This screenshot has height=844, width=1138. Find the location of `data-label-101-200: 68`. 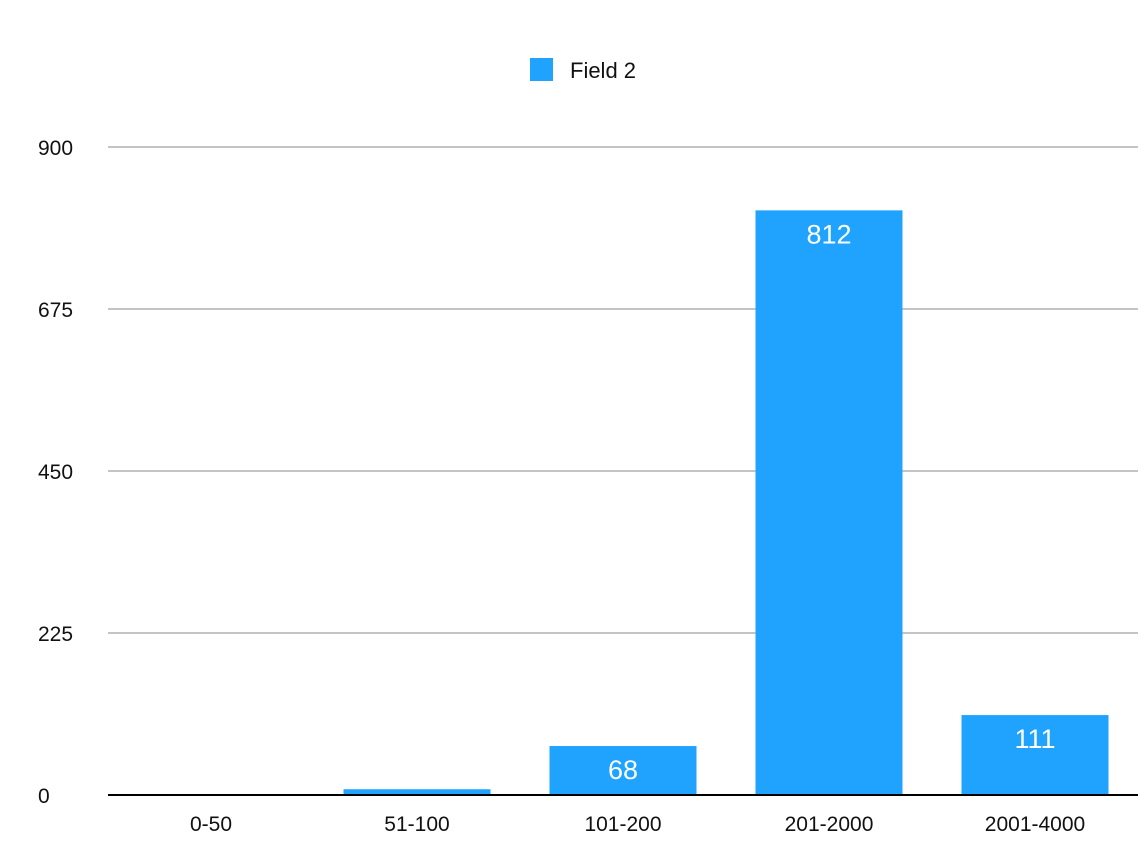

data-label-101-200: 68 is located at coordinates (623, 770).